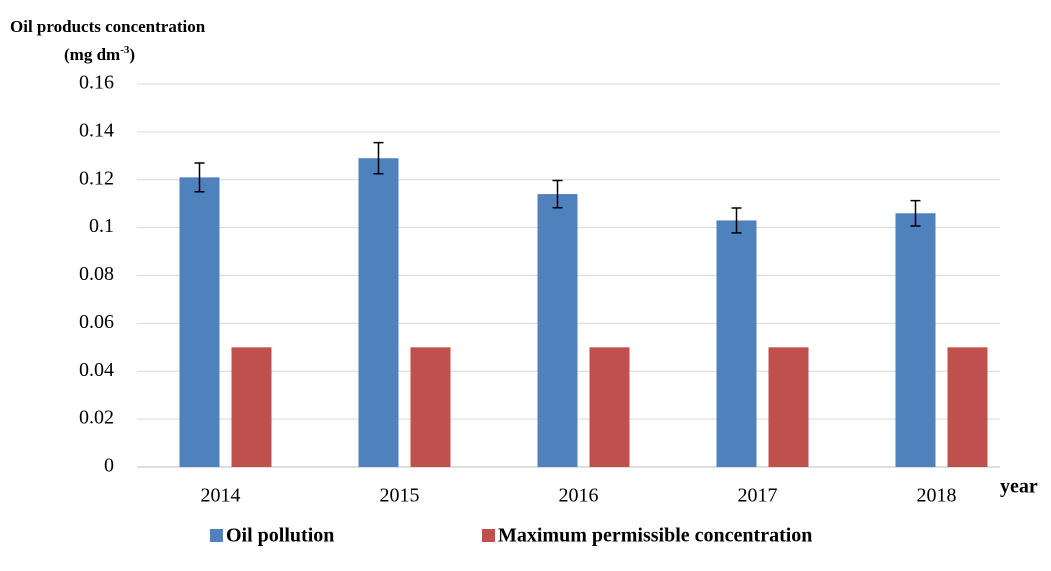 The height and width of the screenshot is (571, 1051). What do you see at coordinates (96, 322) in the screenshot?
I see `y-tick-label: 0.06` at bounding box center [96, 322].